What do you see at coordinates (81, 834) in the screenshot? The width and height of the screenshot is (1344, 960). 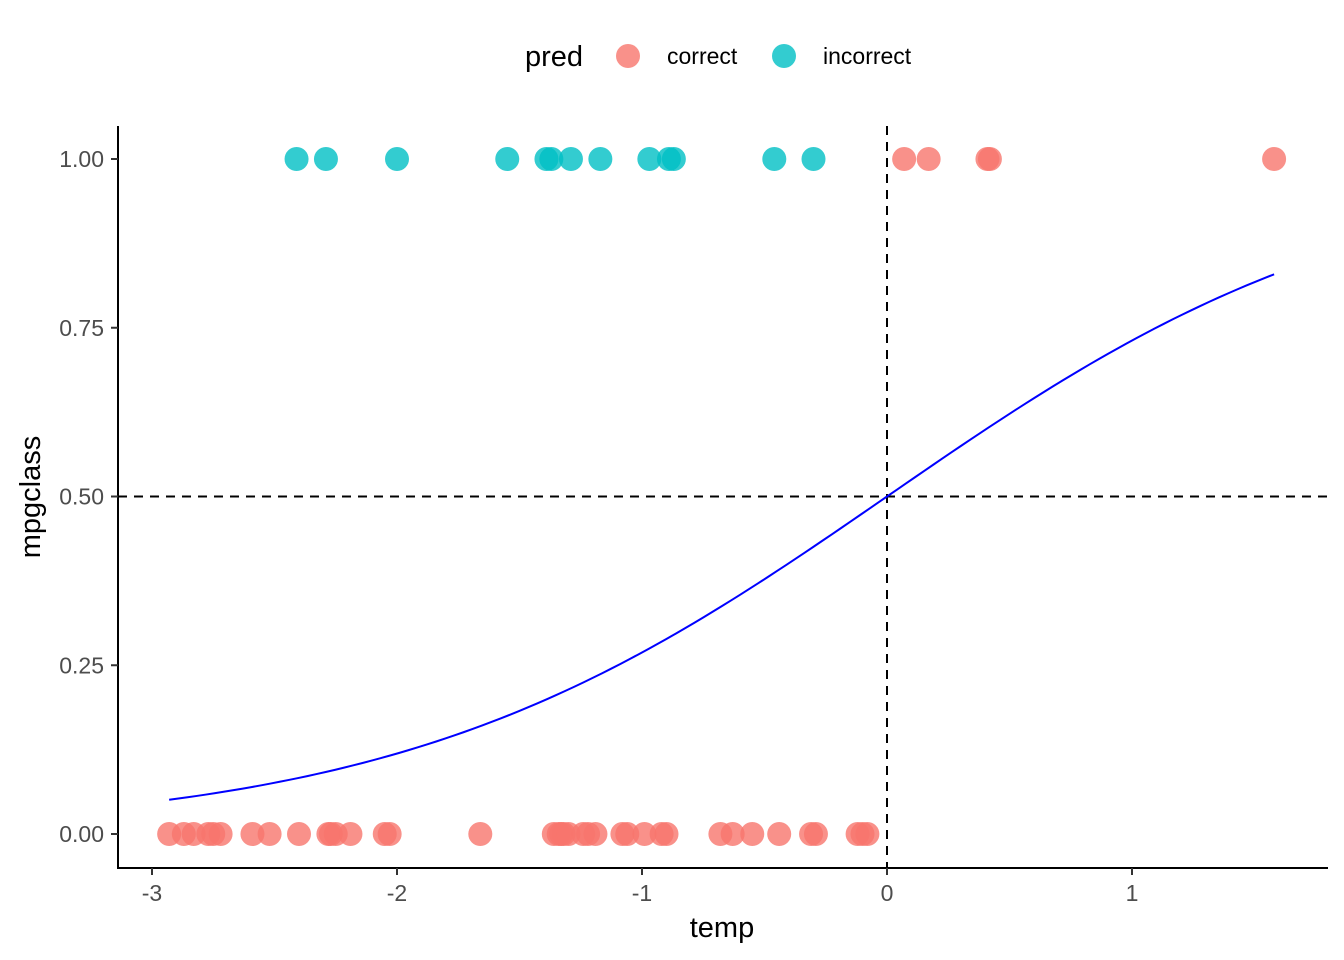 I see `y-tick-label: 0.00` at bounding box center [81, 834].